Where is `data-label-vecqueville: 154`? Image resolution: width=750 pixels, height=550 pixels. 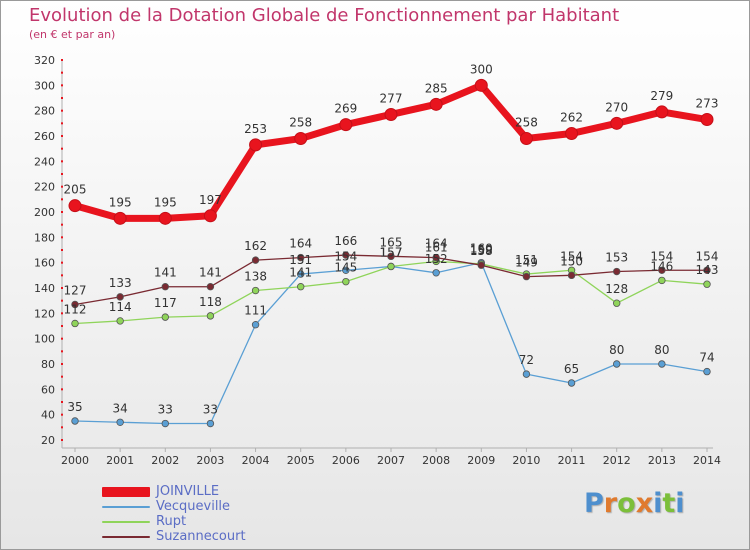 data-label-vecqueville: 154 is located at coordinates (345, 256).